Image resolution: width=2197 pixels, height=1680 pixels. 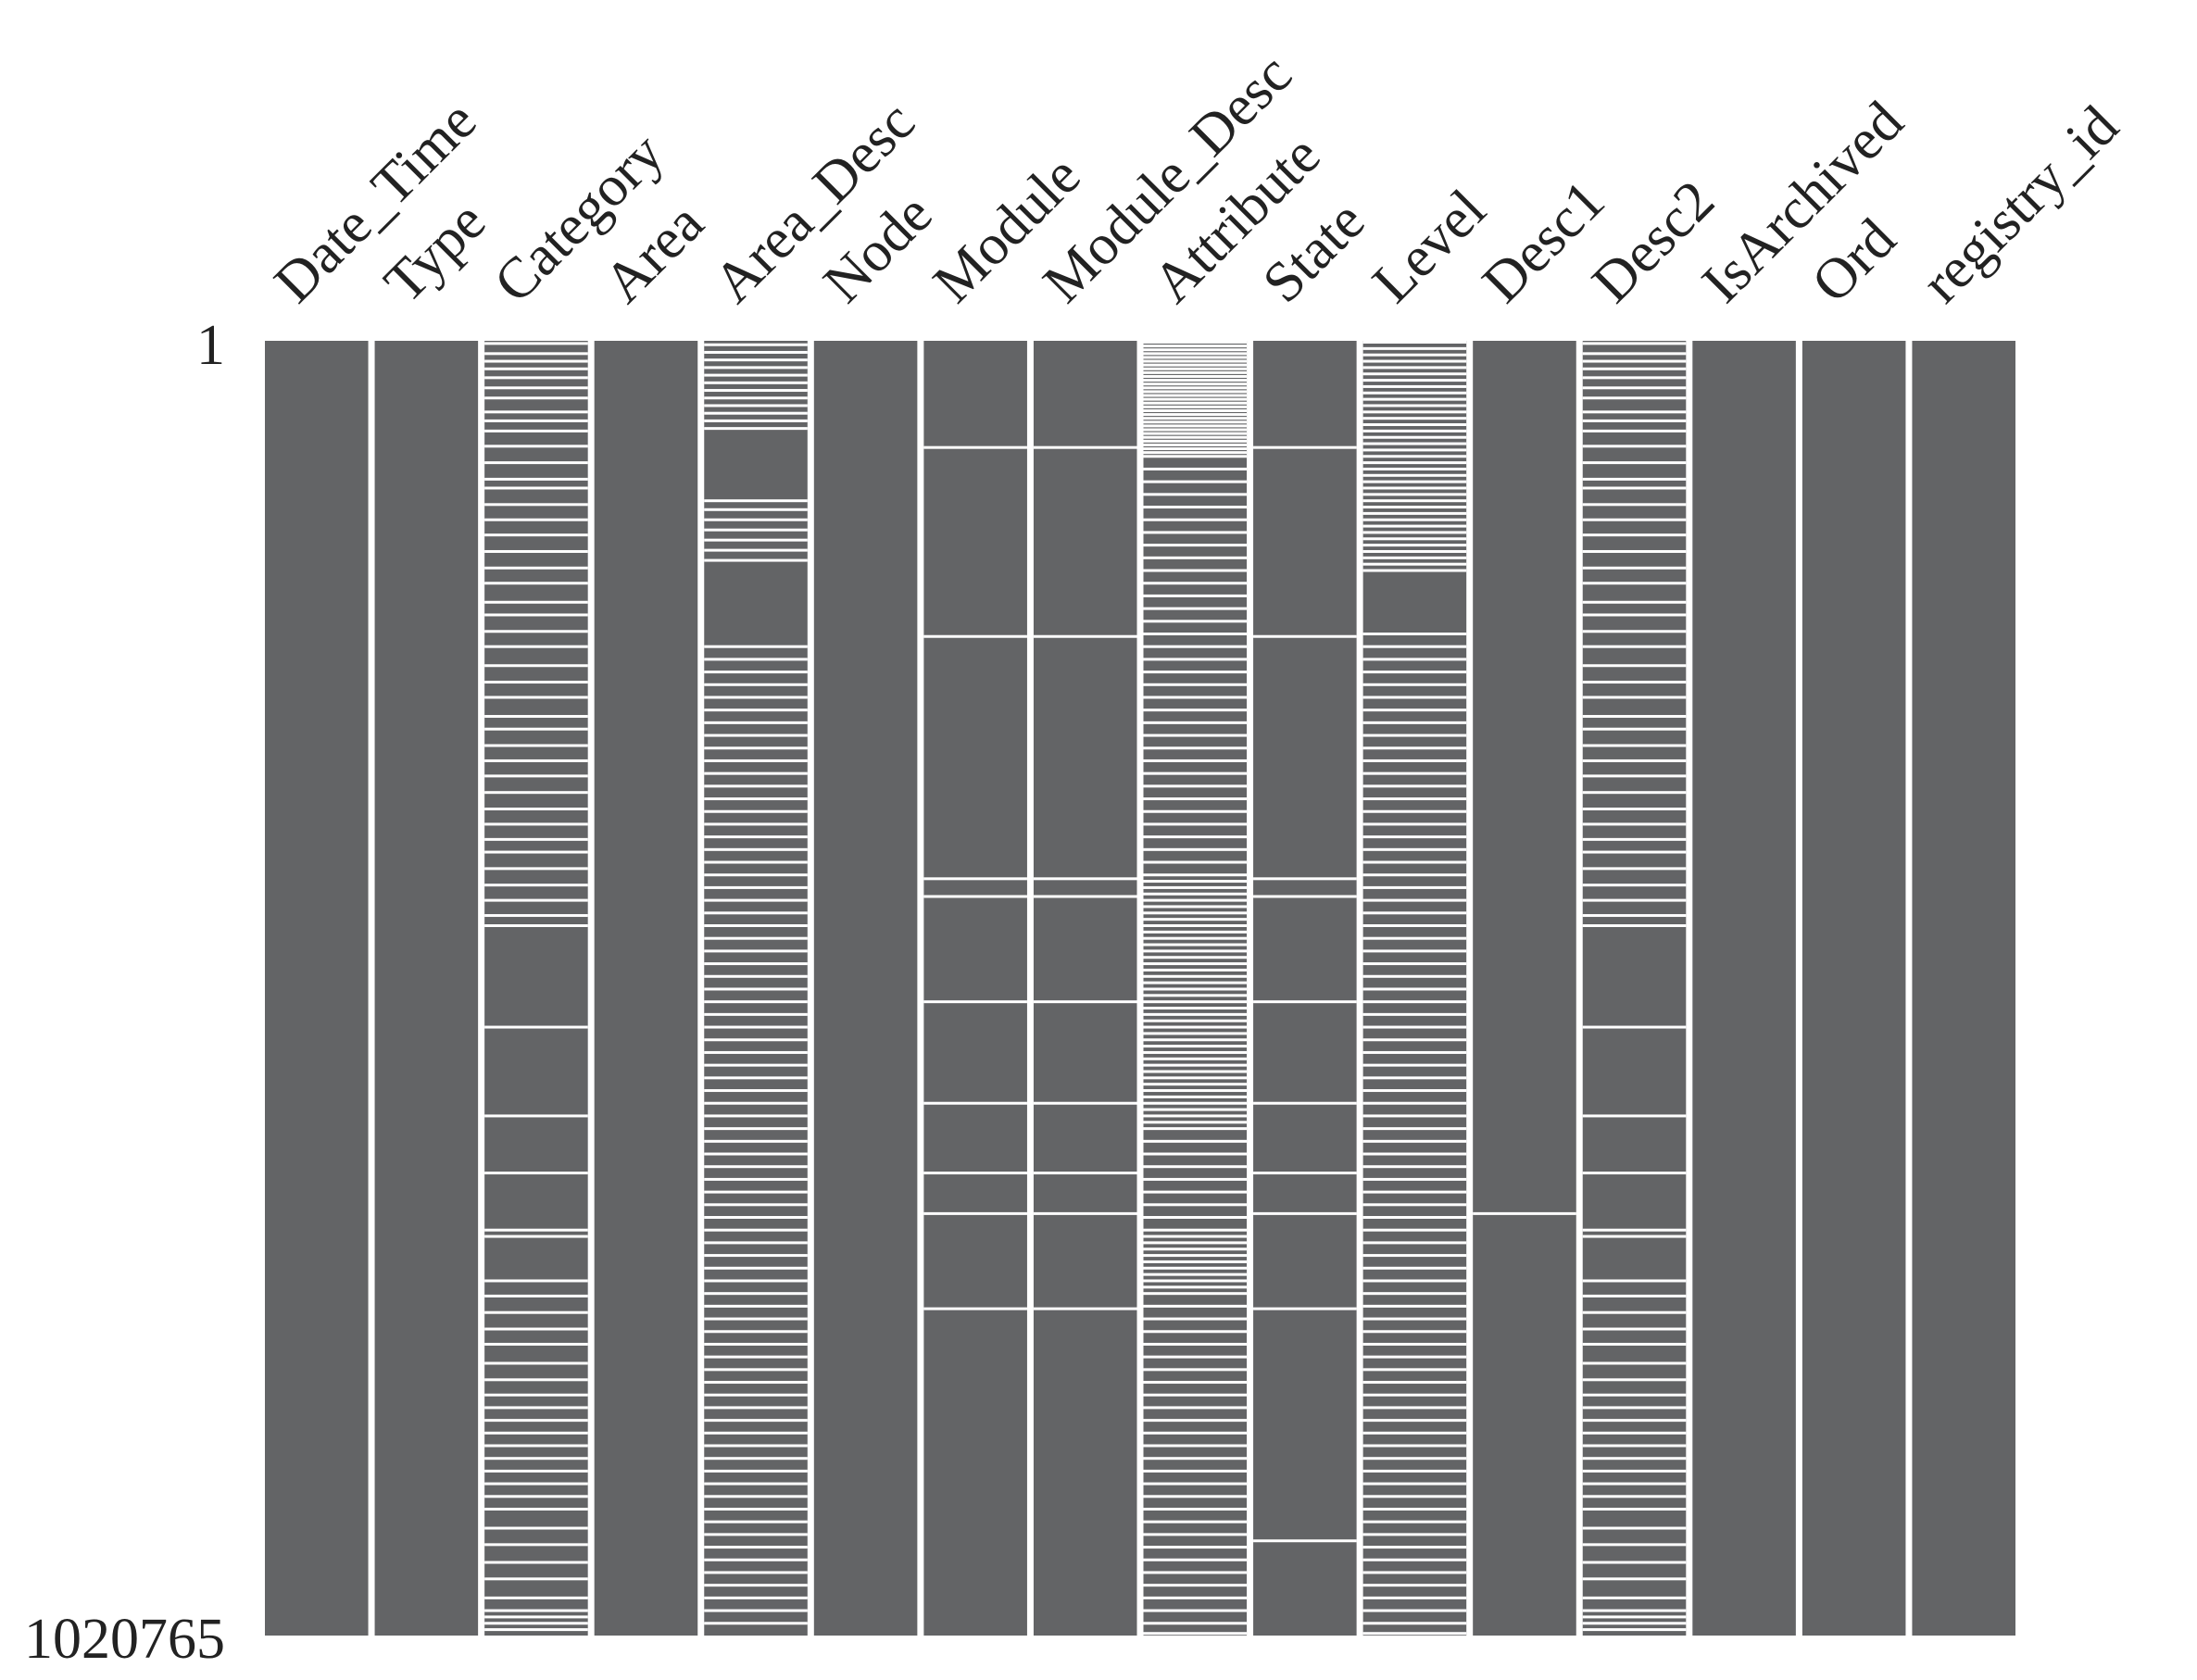 I want to click on column-bar-module-desc, so click(x=1085, y=988).